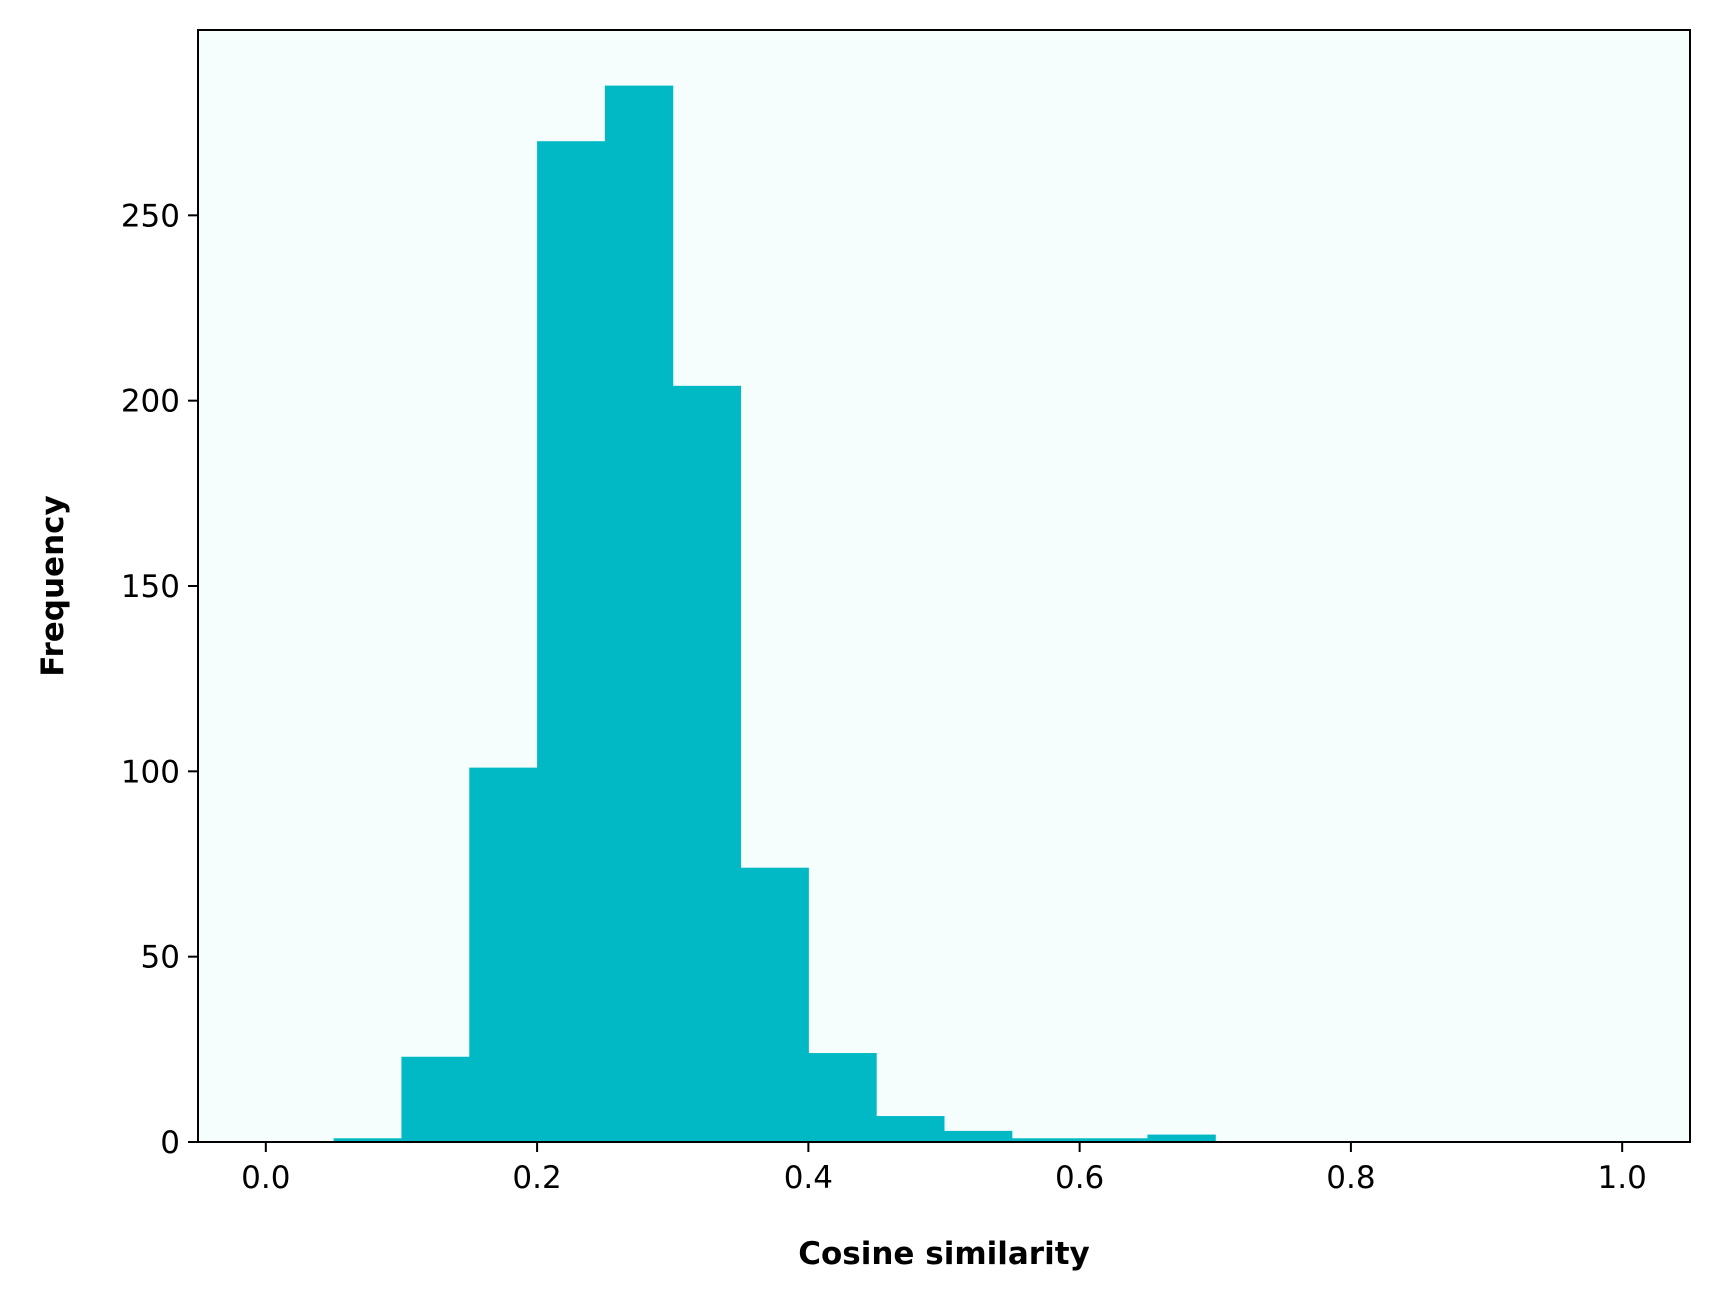 This screenshot has height=1298, width=1715. Describe the element at coordinates (170, 1143) in the screenshot. I see `y-tick-label: 0` at that location.